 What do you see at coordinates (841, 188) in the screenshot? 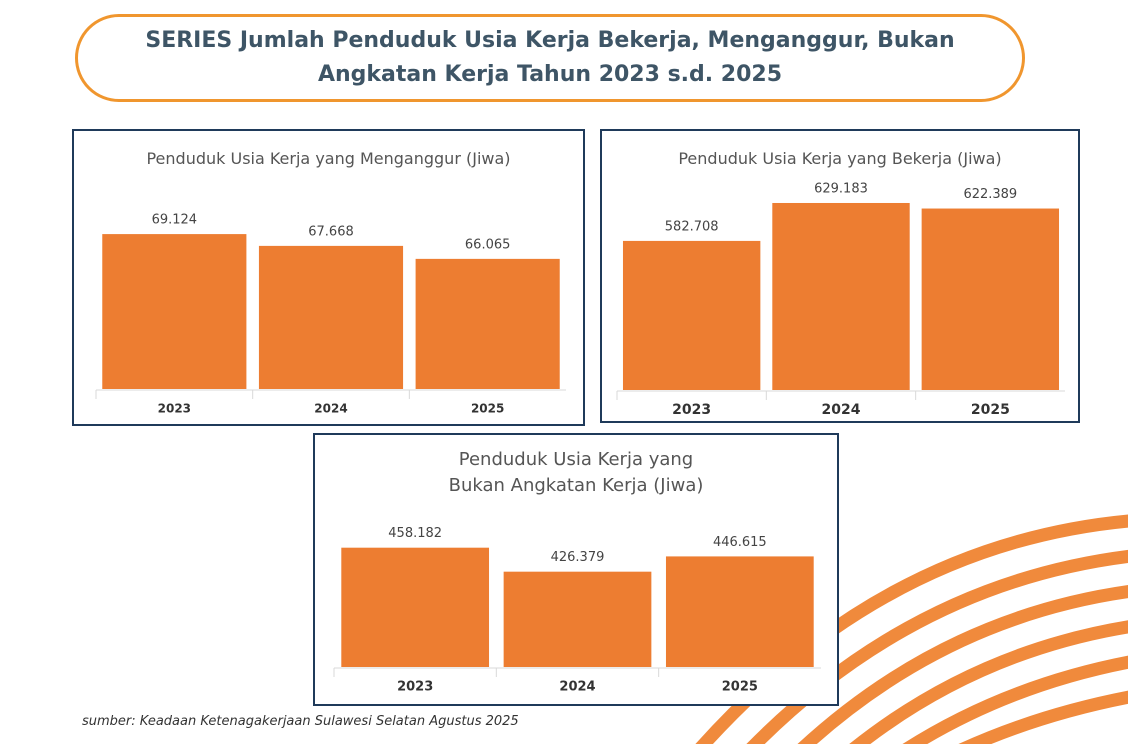
I see `value-label: 629.183` at bounding box center [841, 188].